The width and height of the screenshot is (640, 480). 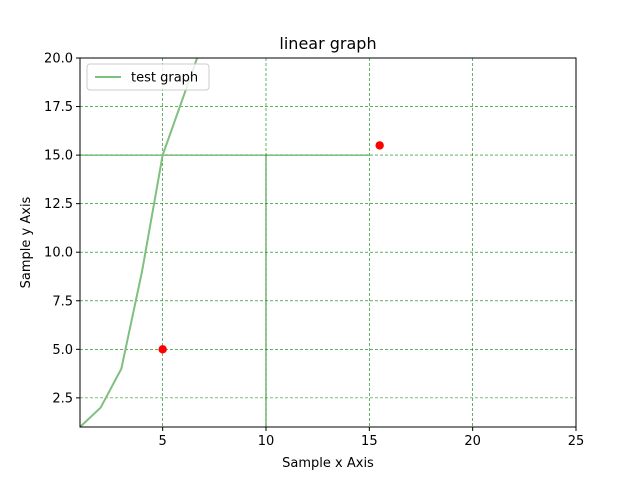 I want to click on chart-title: linear graph, so click(x=327, y=43).